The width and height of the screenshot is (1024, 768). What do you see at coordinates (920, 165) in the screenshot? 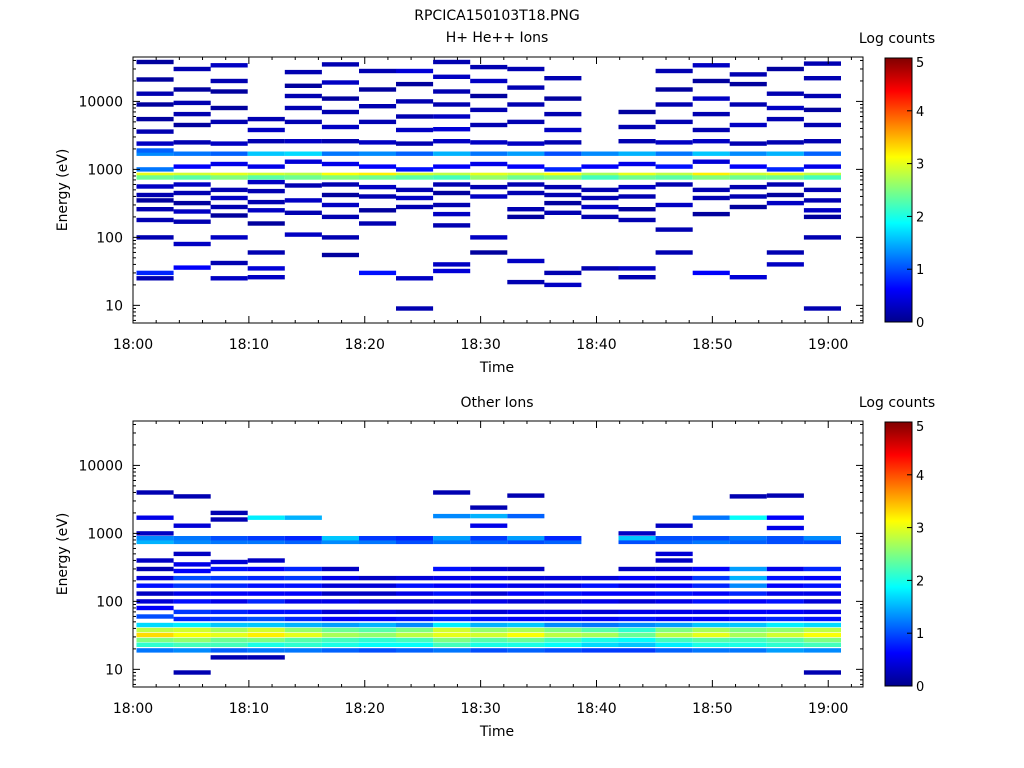
I see `colorbar-tick-label: 3` at bounding box center [920, 165].